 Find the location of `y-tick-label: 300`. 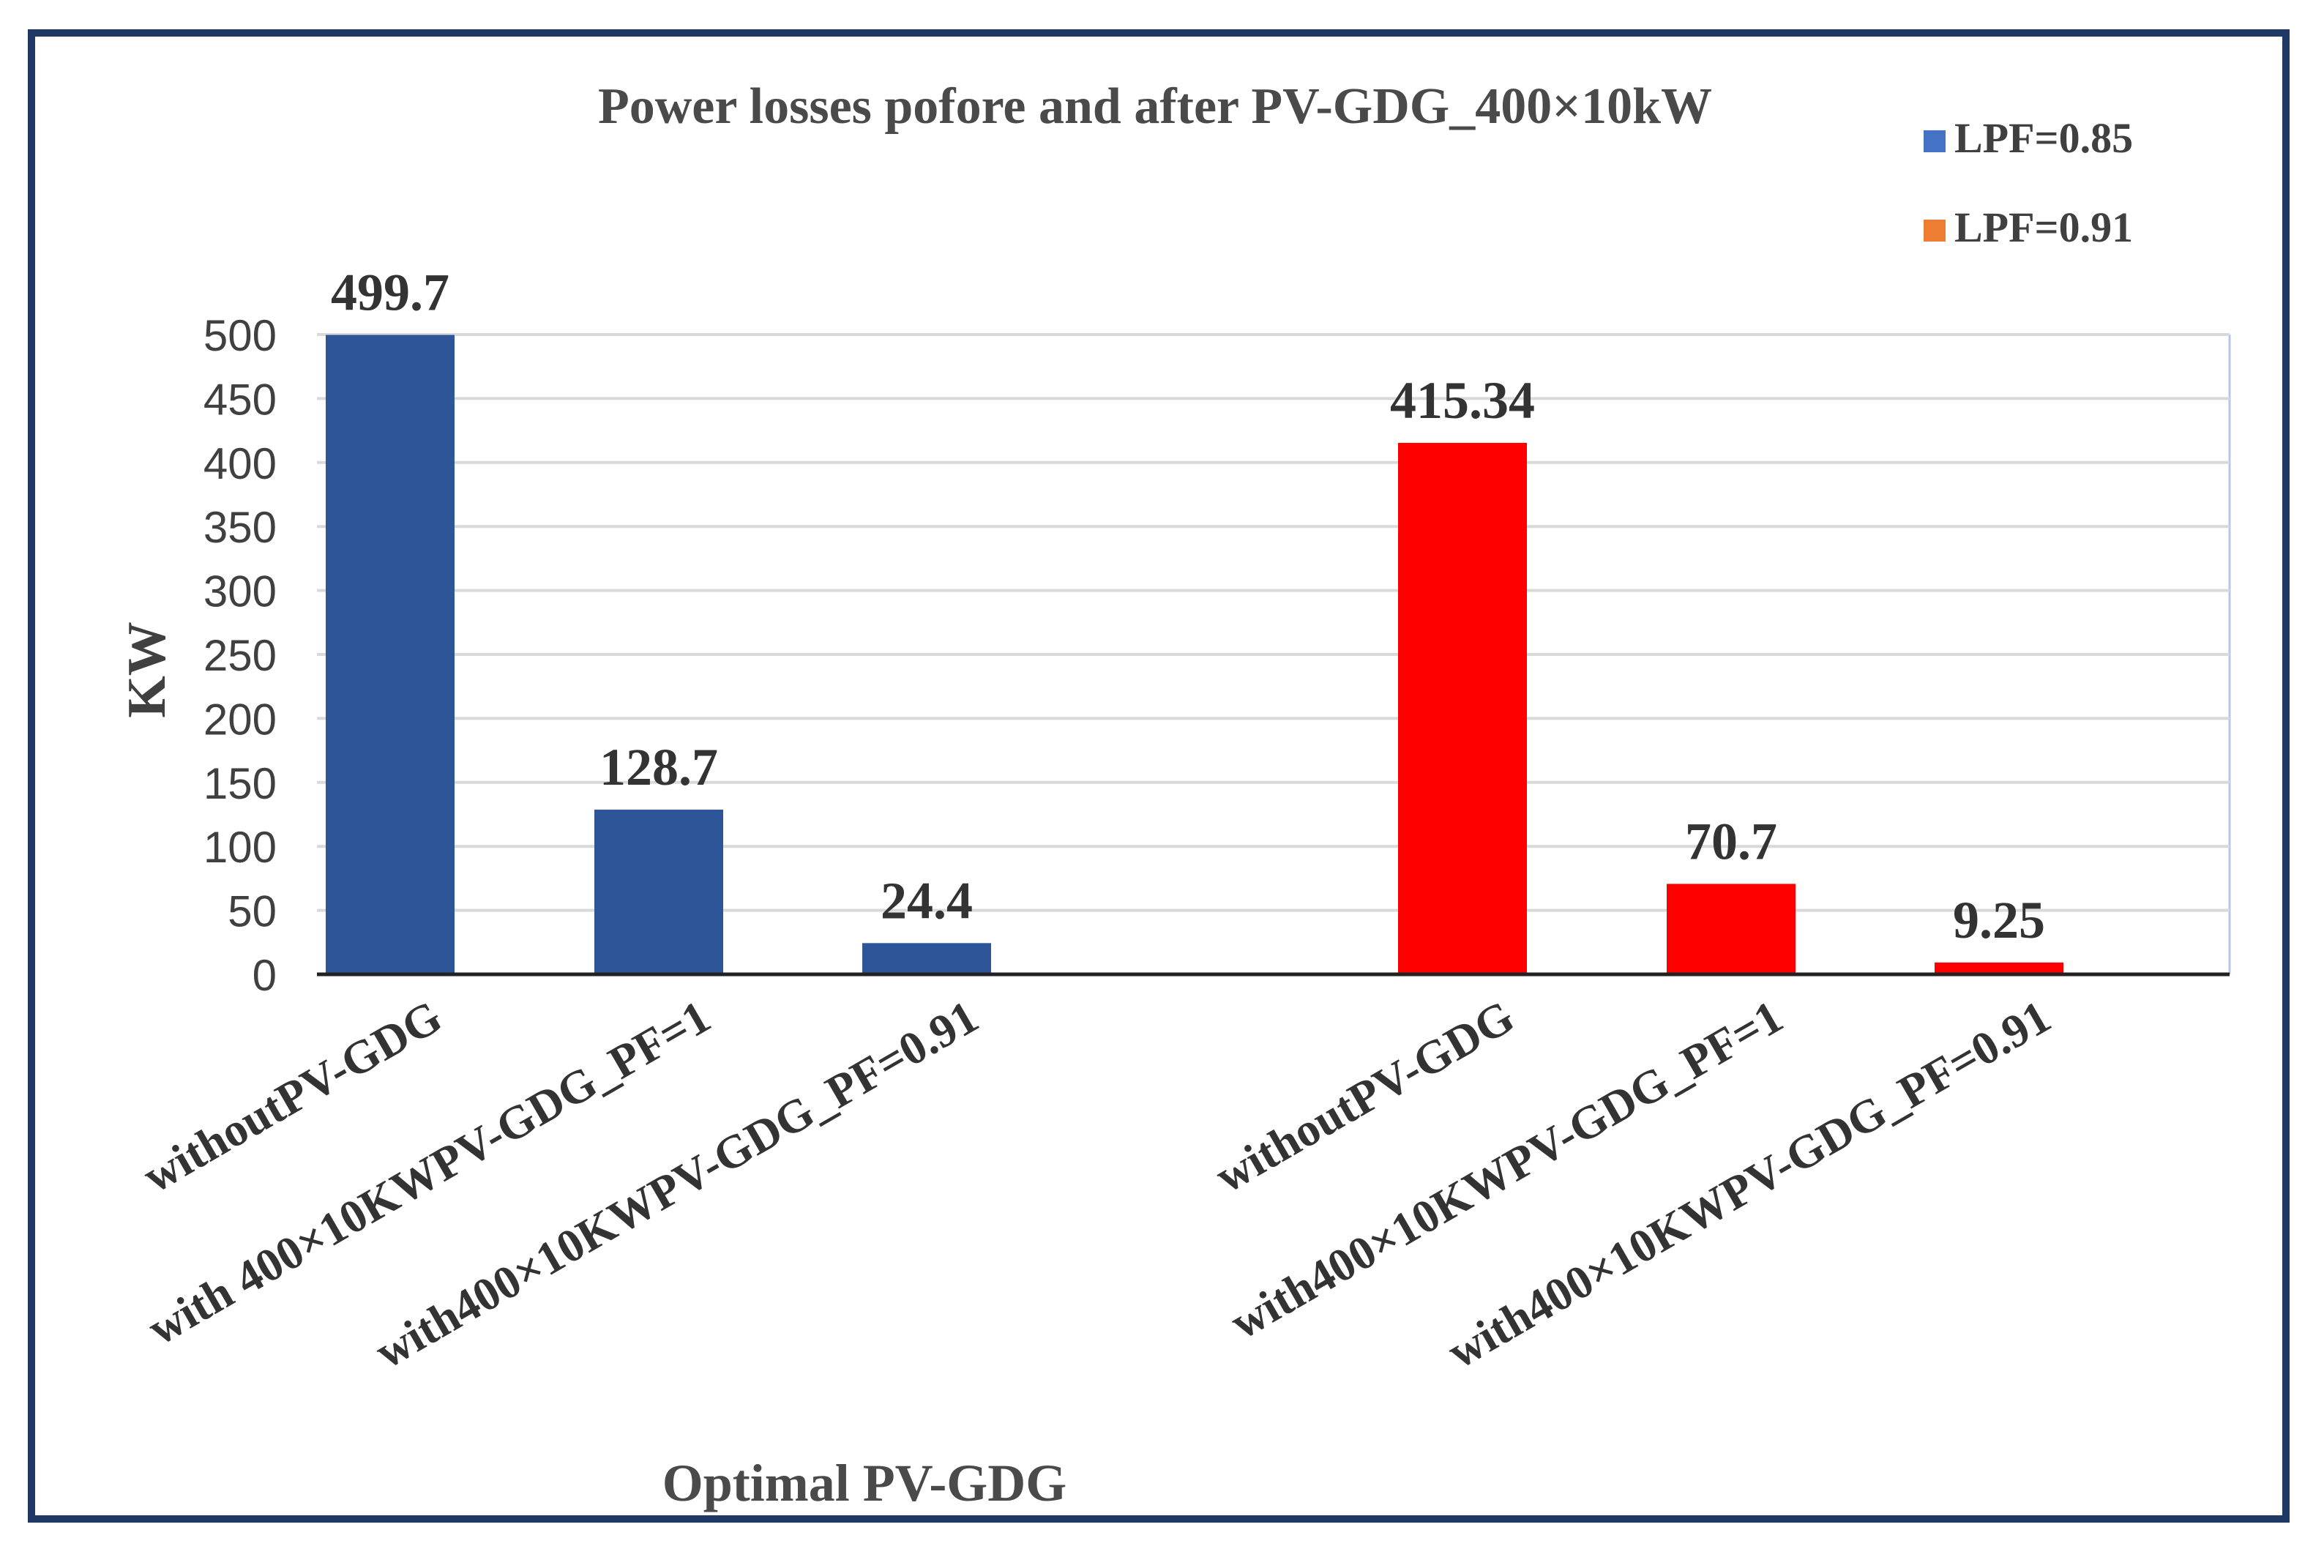

y-tick-label: 300 is located at coordinates (240, 591).